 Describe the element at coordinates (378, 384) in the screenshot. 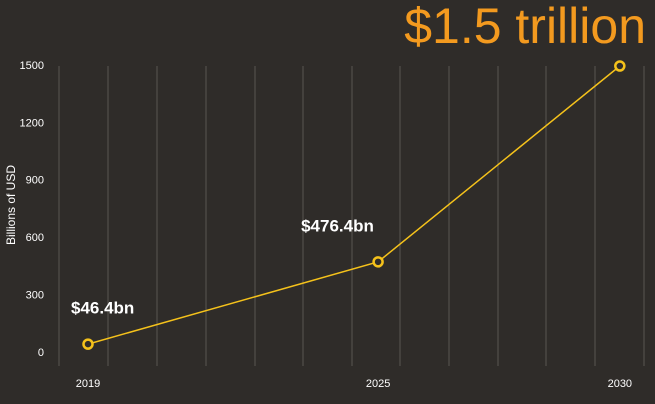

I see `x-tick-label: 2025` at that location.